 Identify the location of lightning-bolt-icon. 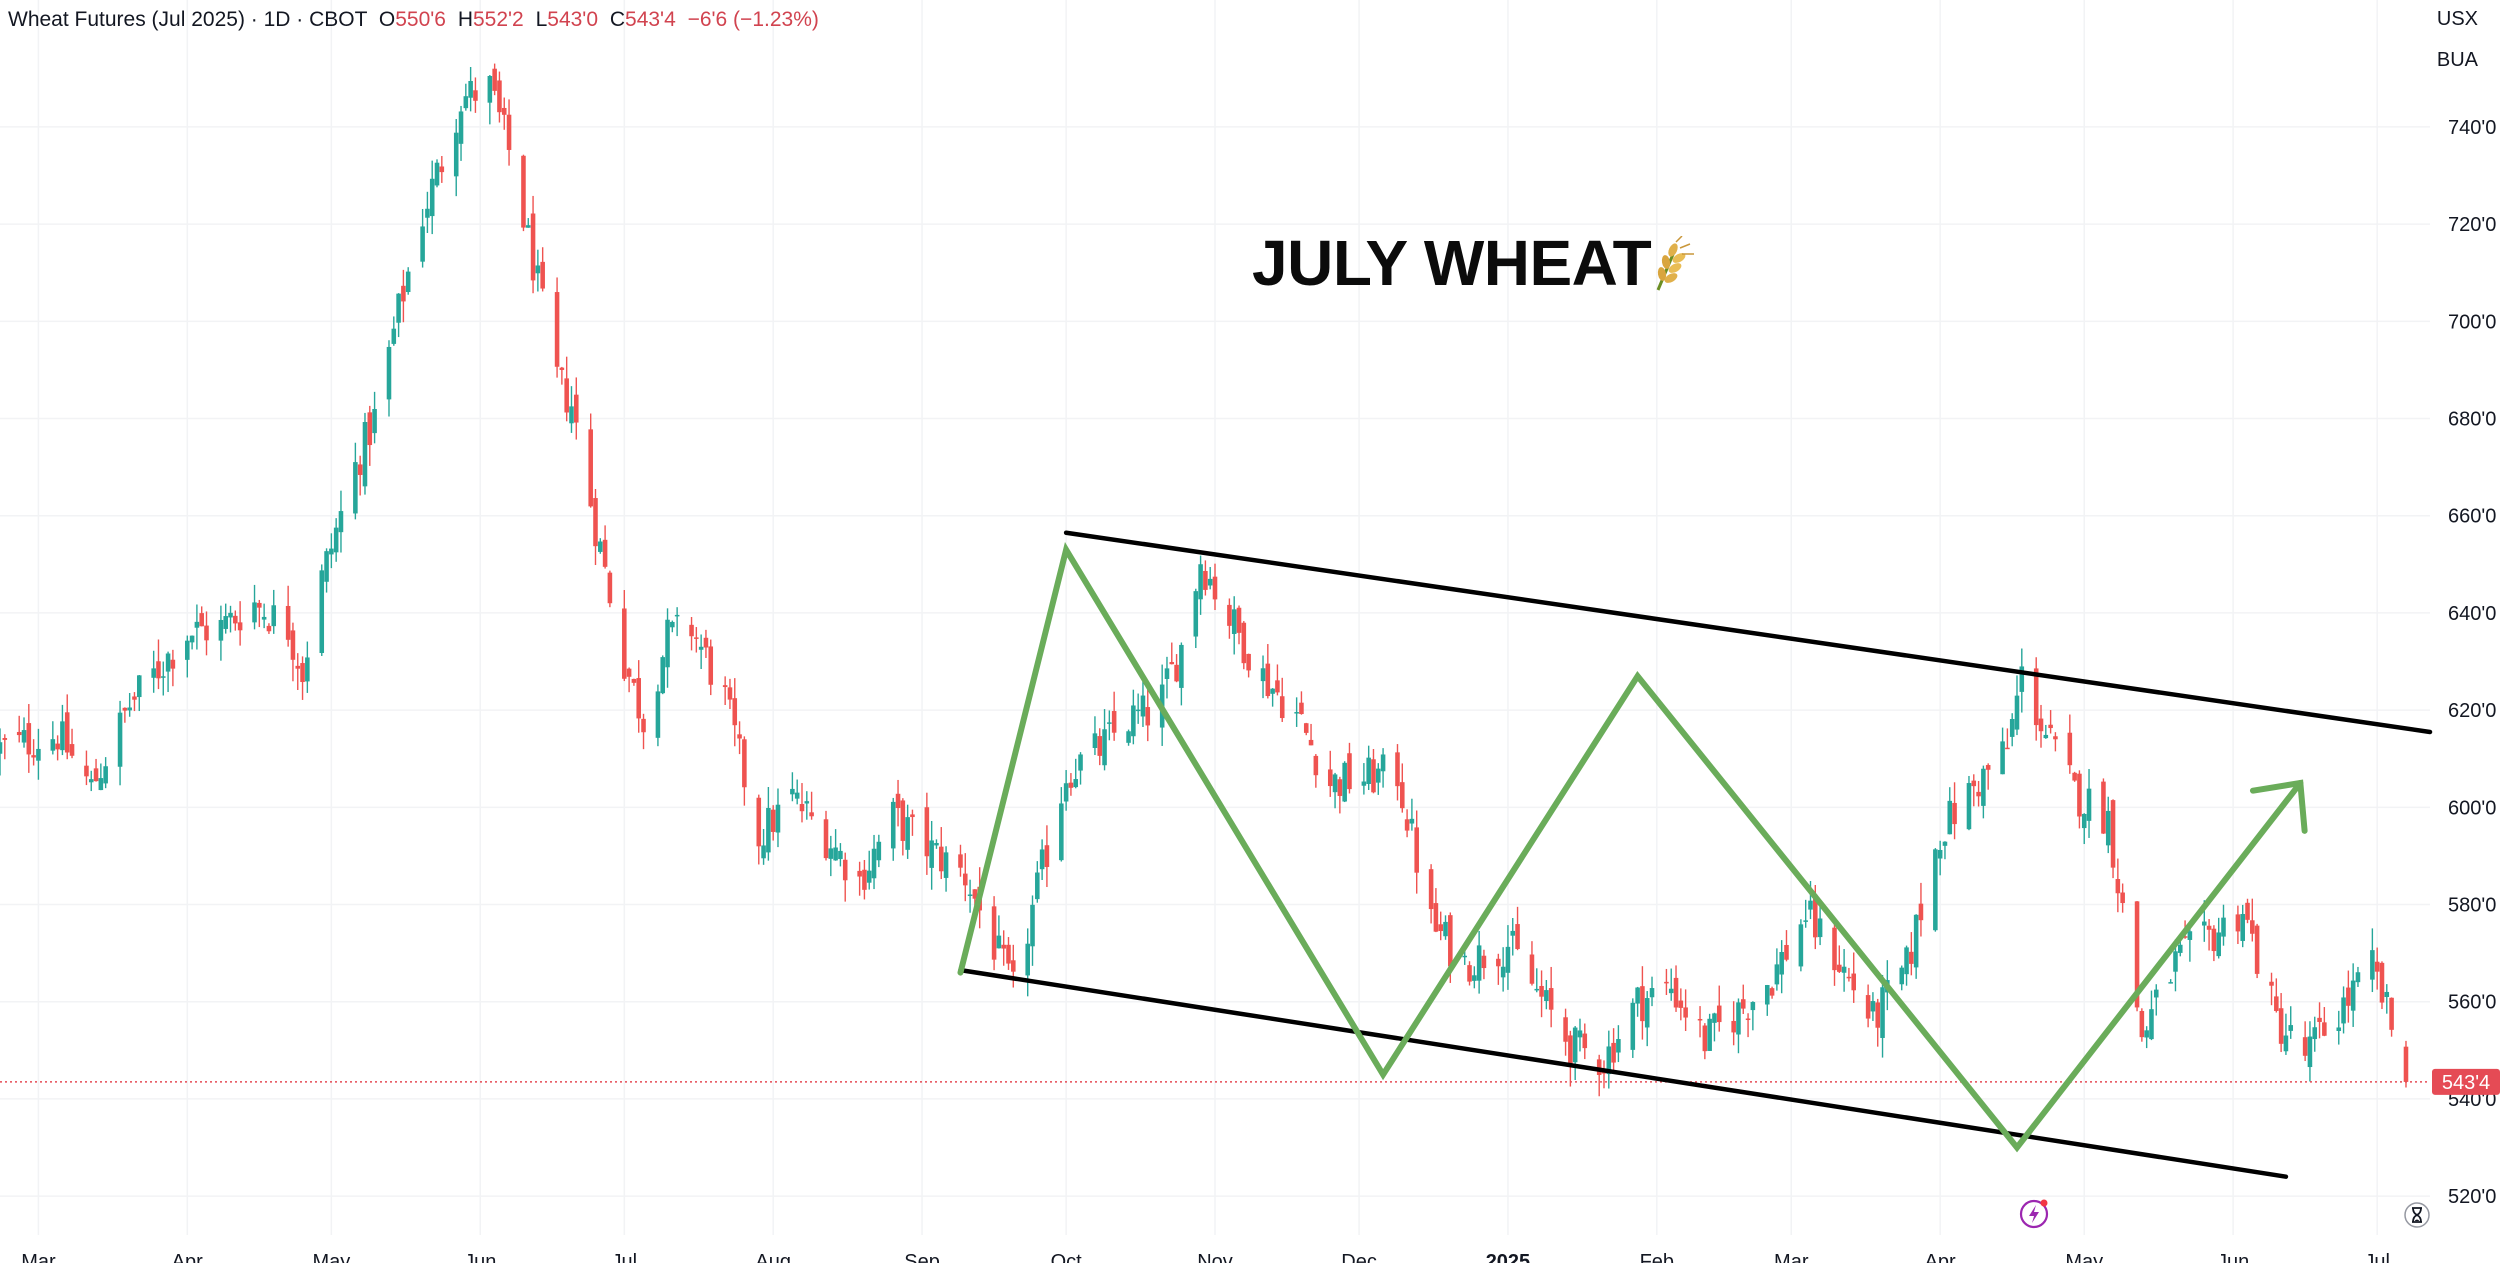
(2034, 1214).